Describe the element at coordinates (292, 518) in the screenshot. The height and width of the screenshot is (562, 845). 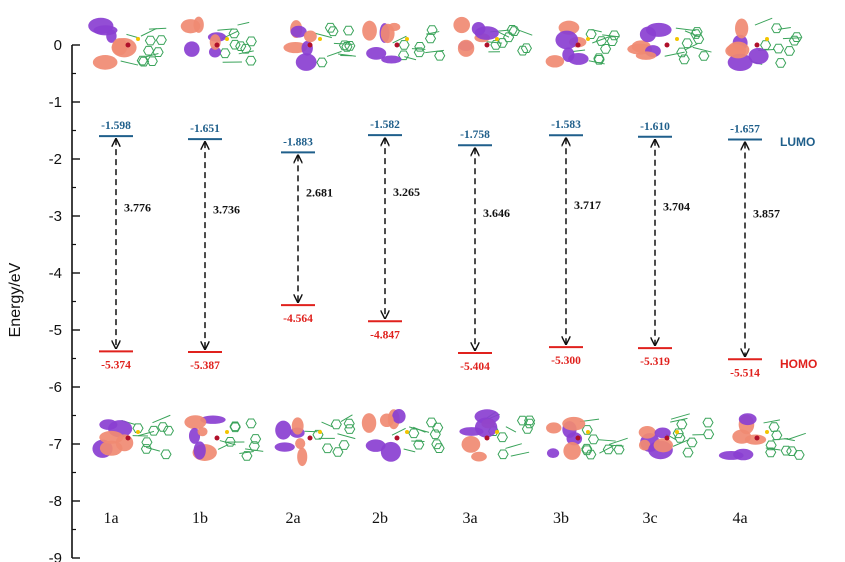
I see `molecule-label: 2a` at that location.